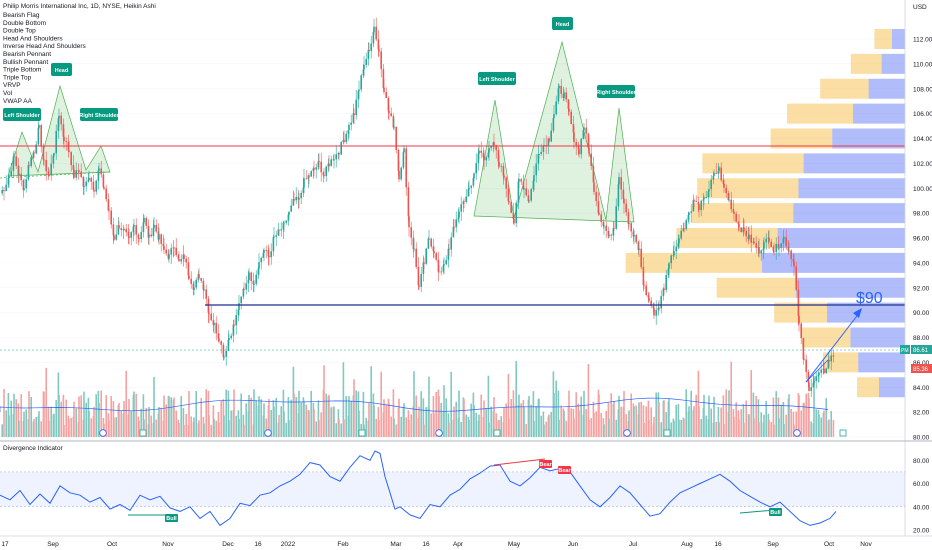 This screenshot has height=550, width=932. What do you see at coordinates (27, 54) in the screenshot?
I see `indicator-item: Bearish Pennant` at bounding box center [27, 54].